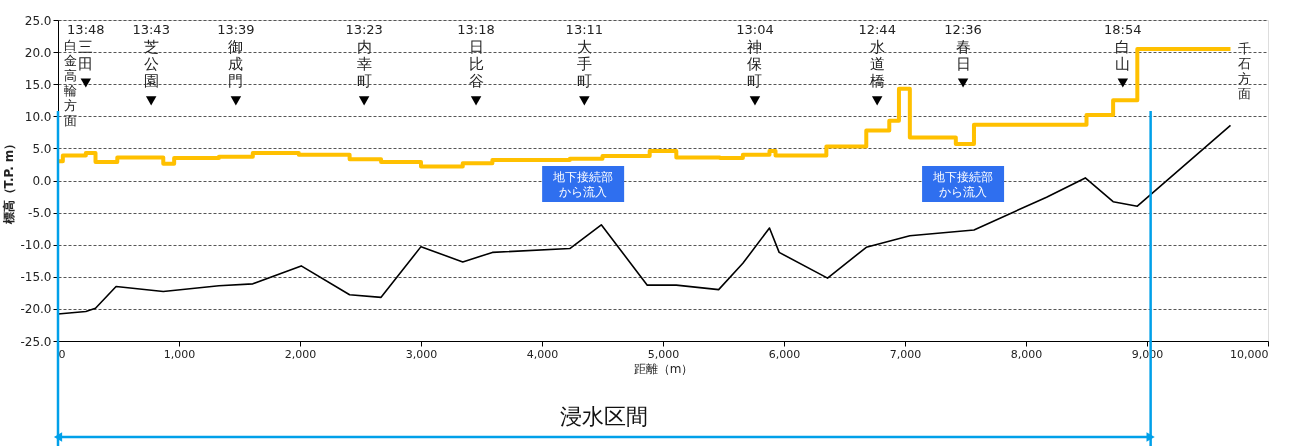  Describe the element at coordinates (584, 29) in the screenshot. I see `annotation: 13:11` at that location.